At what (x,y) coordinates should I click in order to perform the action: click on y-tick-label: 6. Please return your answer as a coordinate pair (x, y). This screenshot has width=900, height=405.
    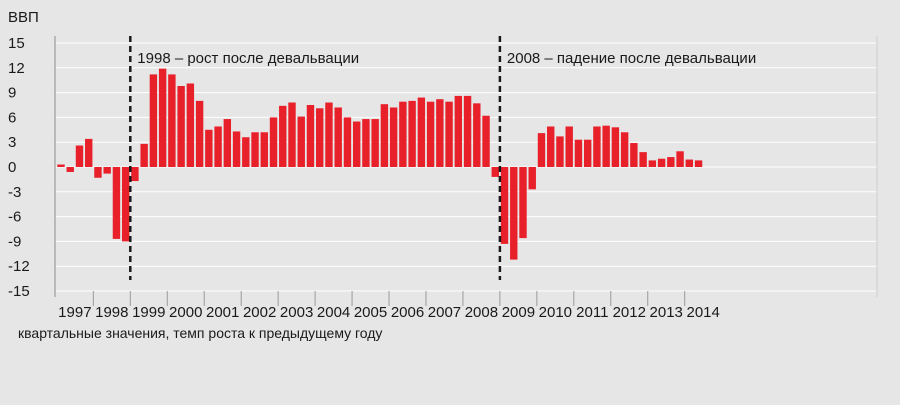
    Looking at the image, I should click on (12, 117).